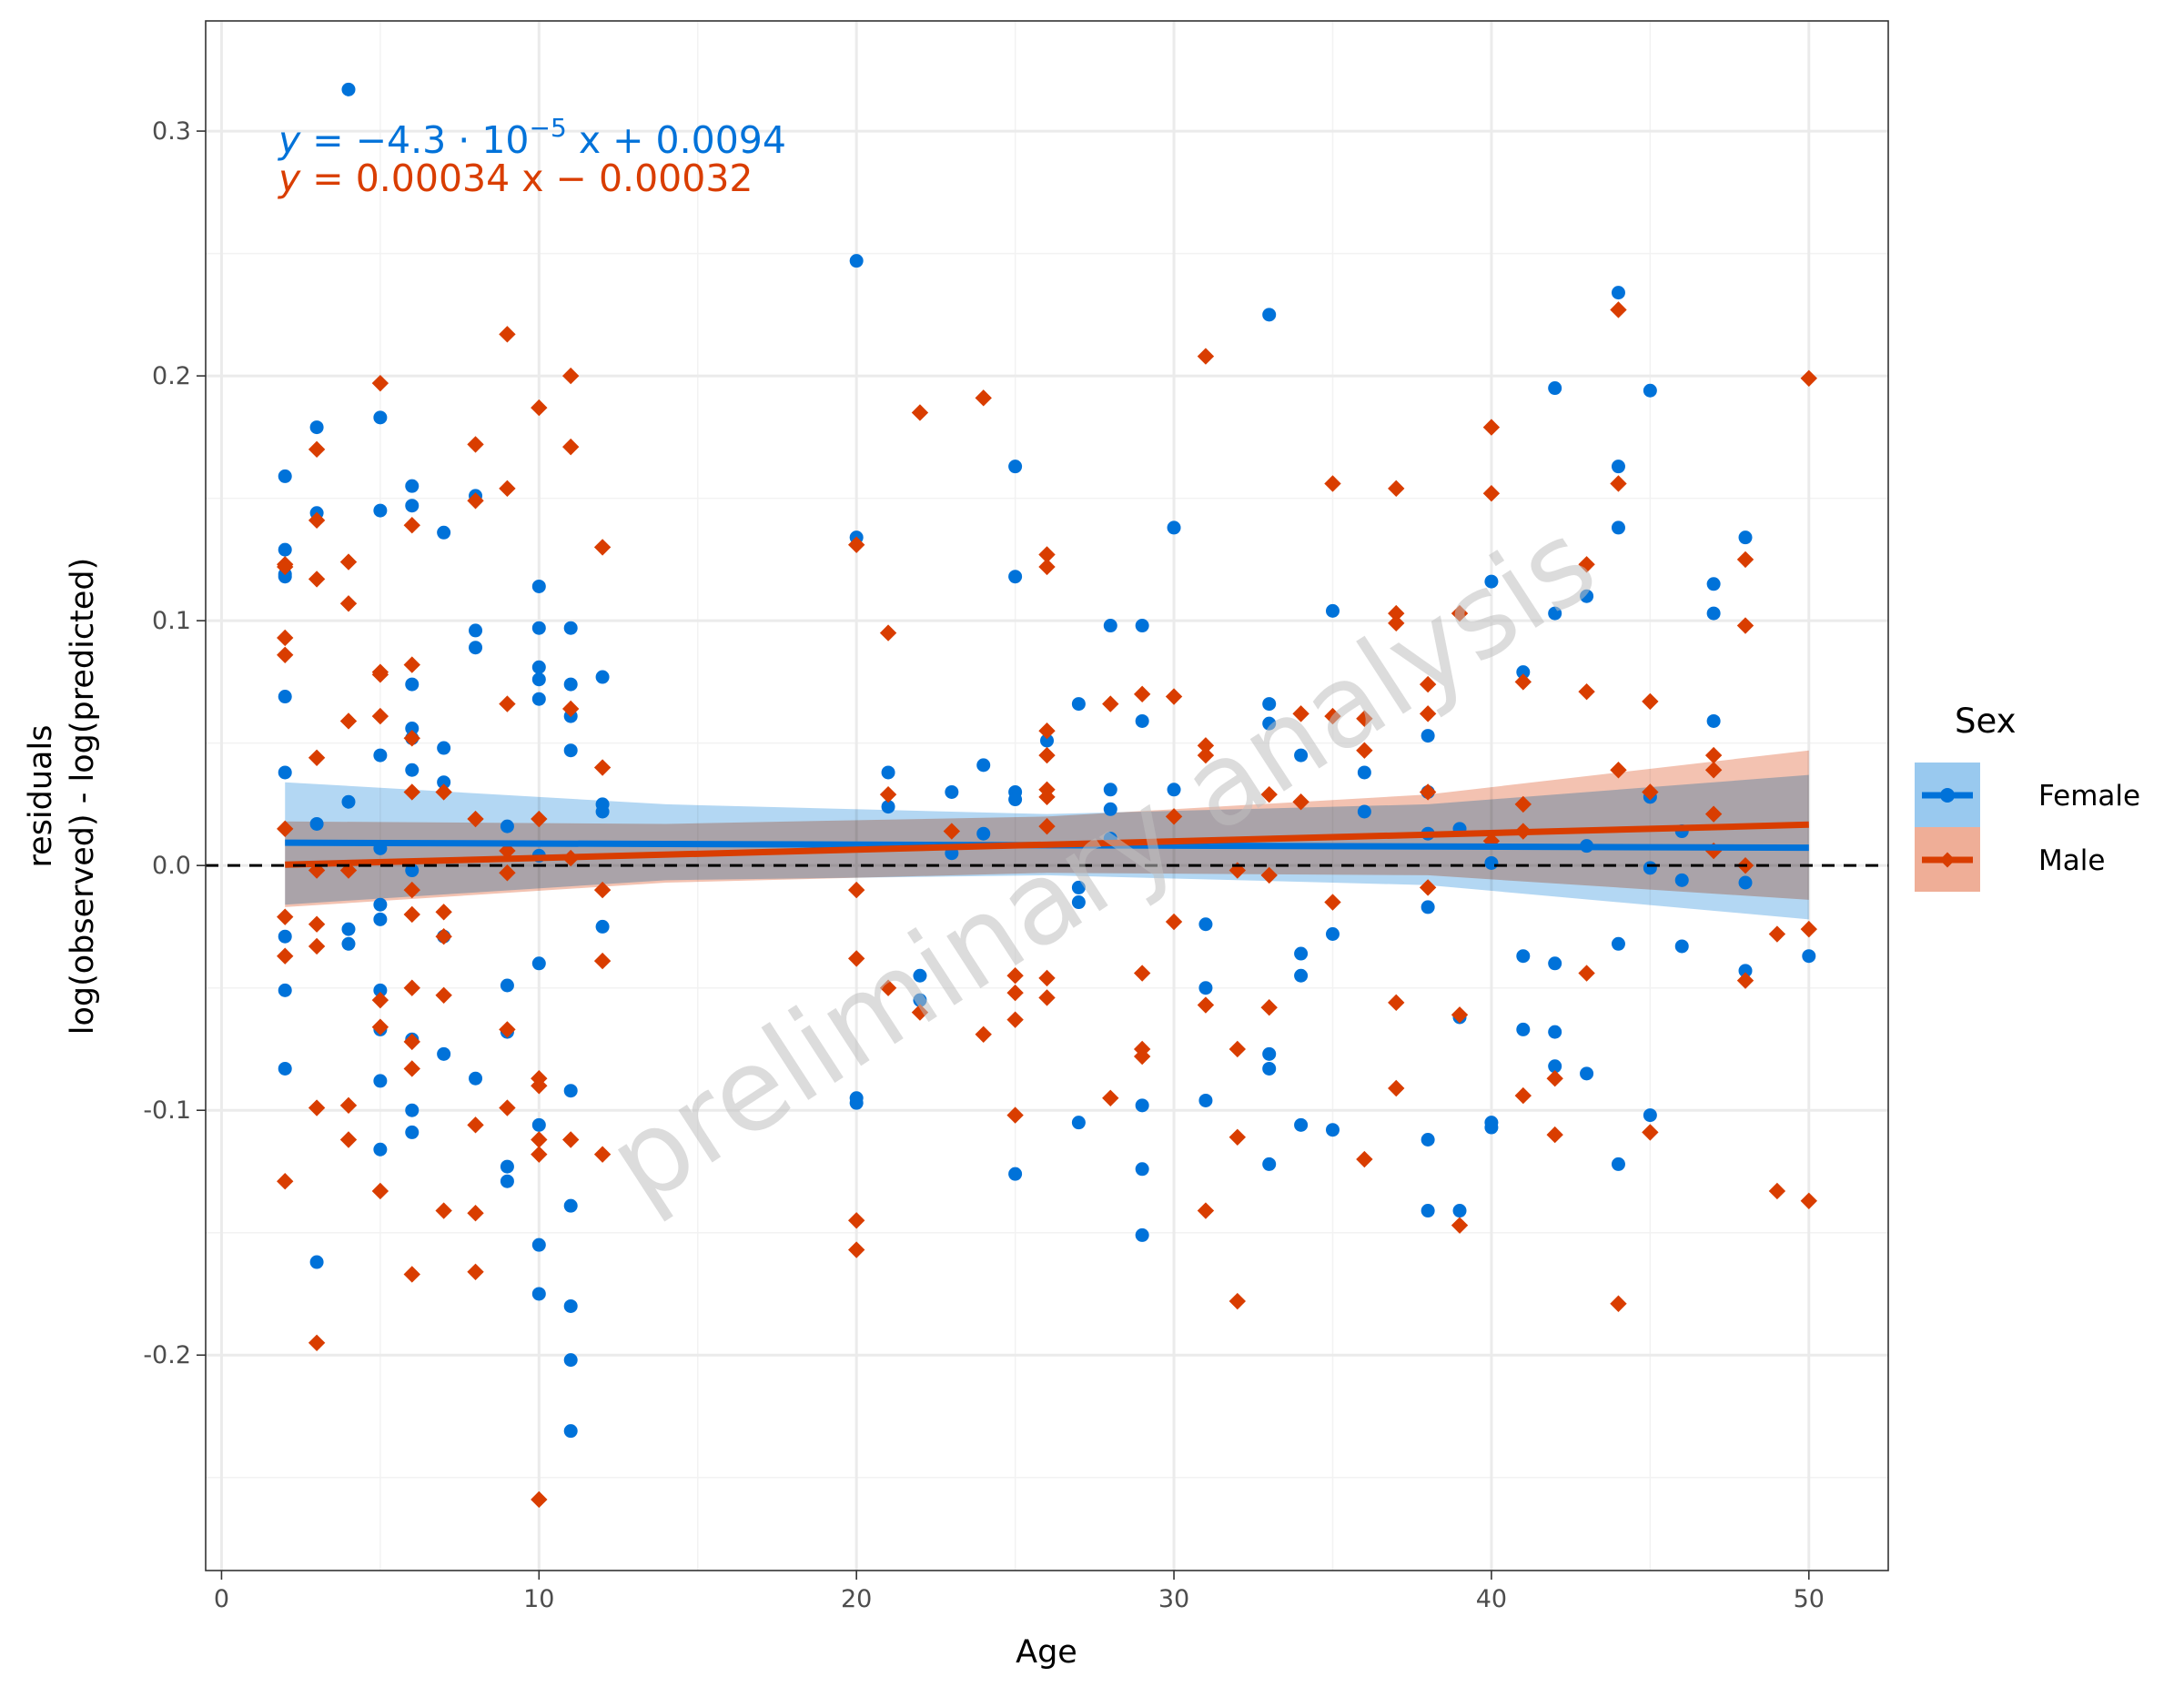 The width and height of the screenshot is (2184, 1687). Describe the element at coordinates (677, 140) in the screenshot. I see `eq-female-tail: x + 0.0094` at that location.